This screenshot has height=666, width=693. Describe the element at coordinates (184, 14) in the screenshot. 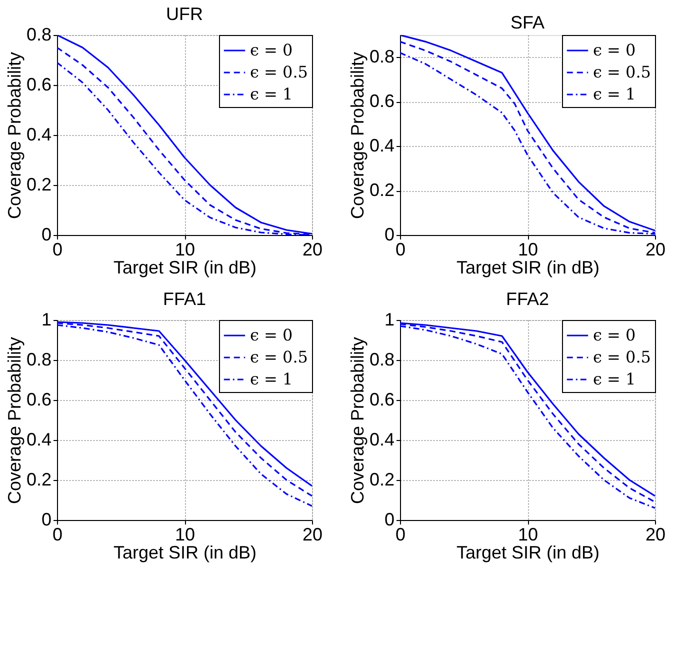

I see `chart-title: UFR` at that location.